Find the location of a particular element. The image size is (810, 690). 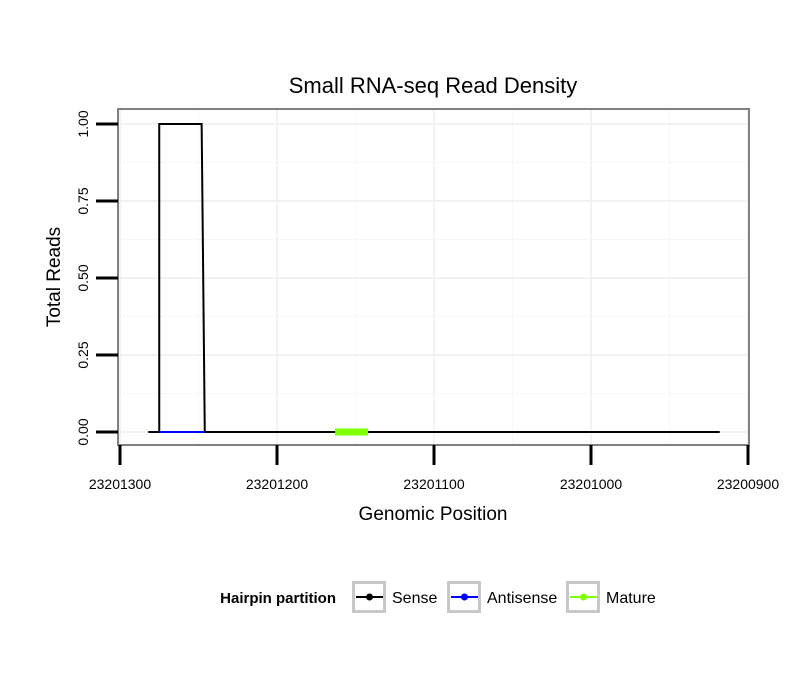

y-tick-label: 0.00 is located at coordinates (83, 431).